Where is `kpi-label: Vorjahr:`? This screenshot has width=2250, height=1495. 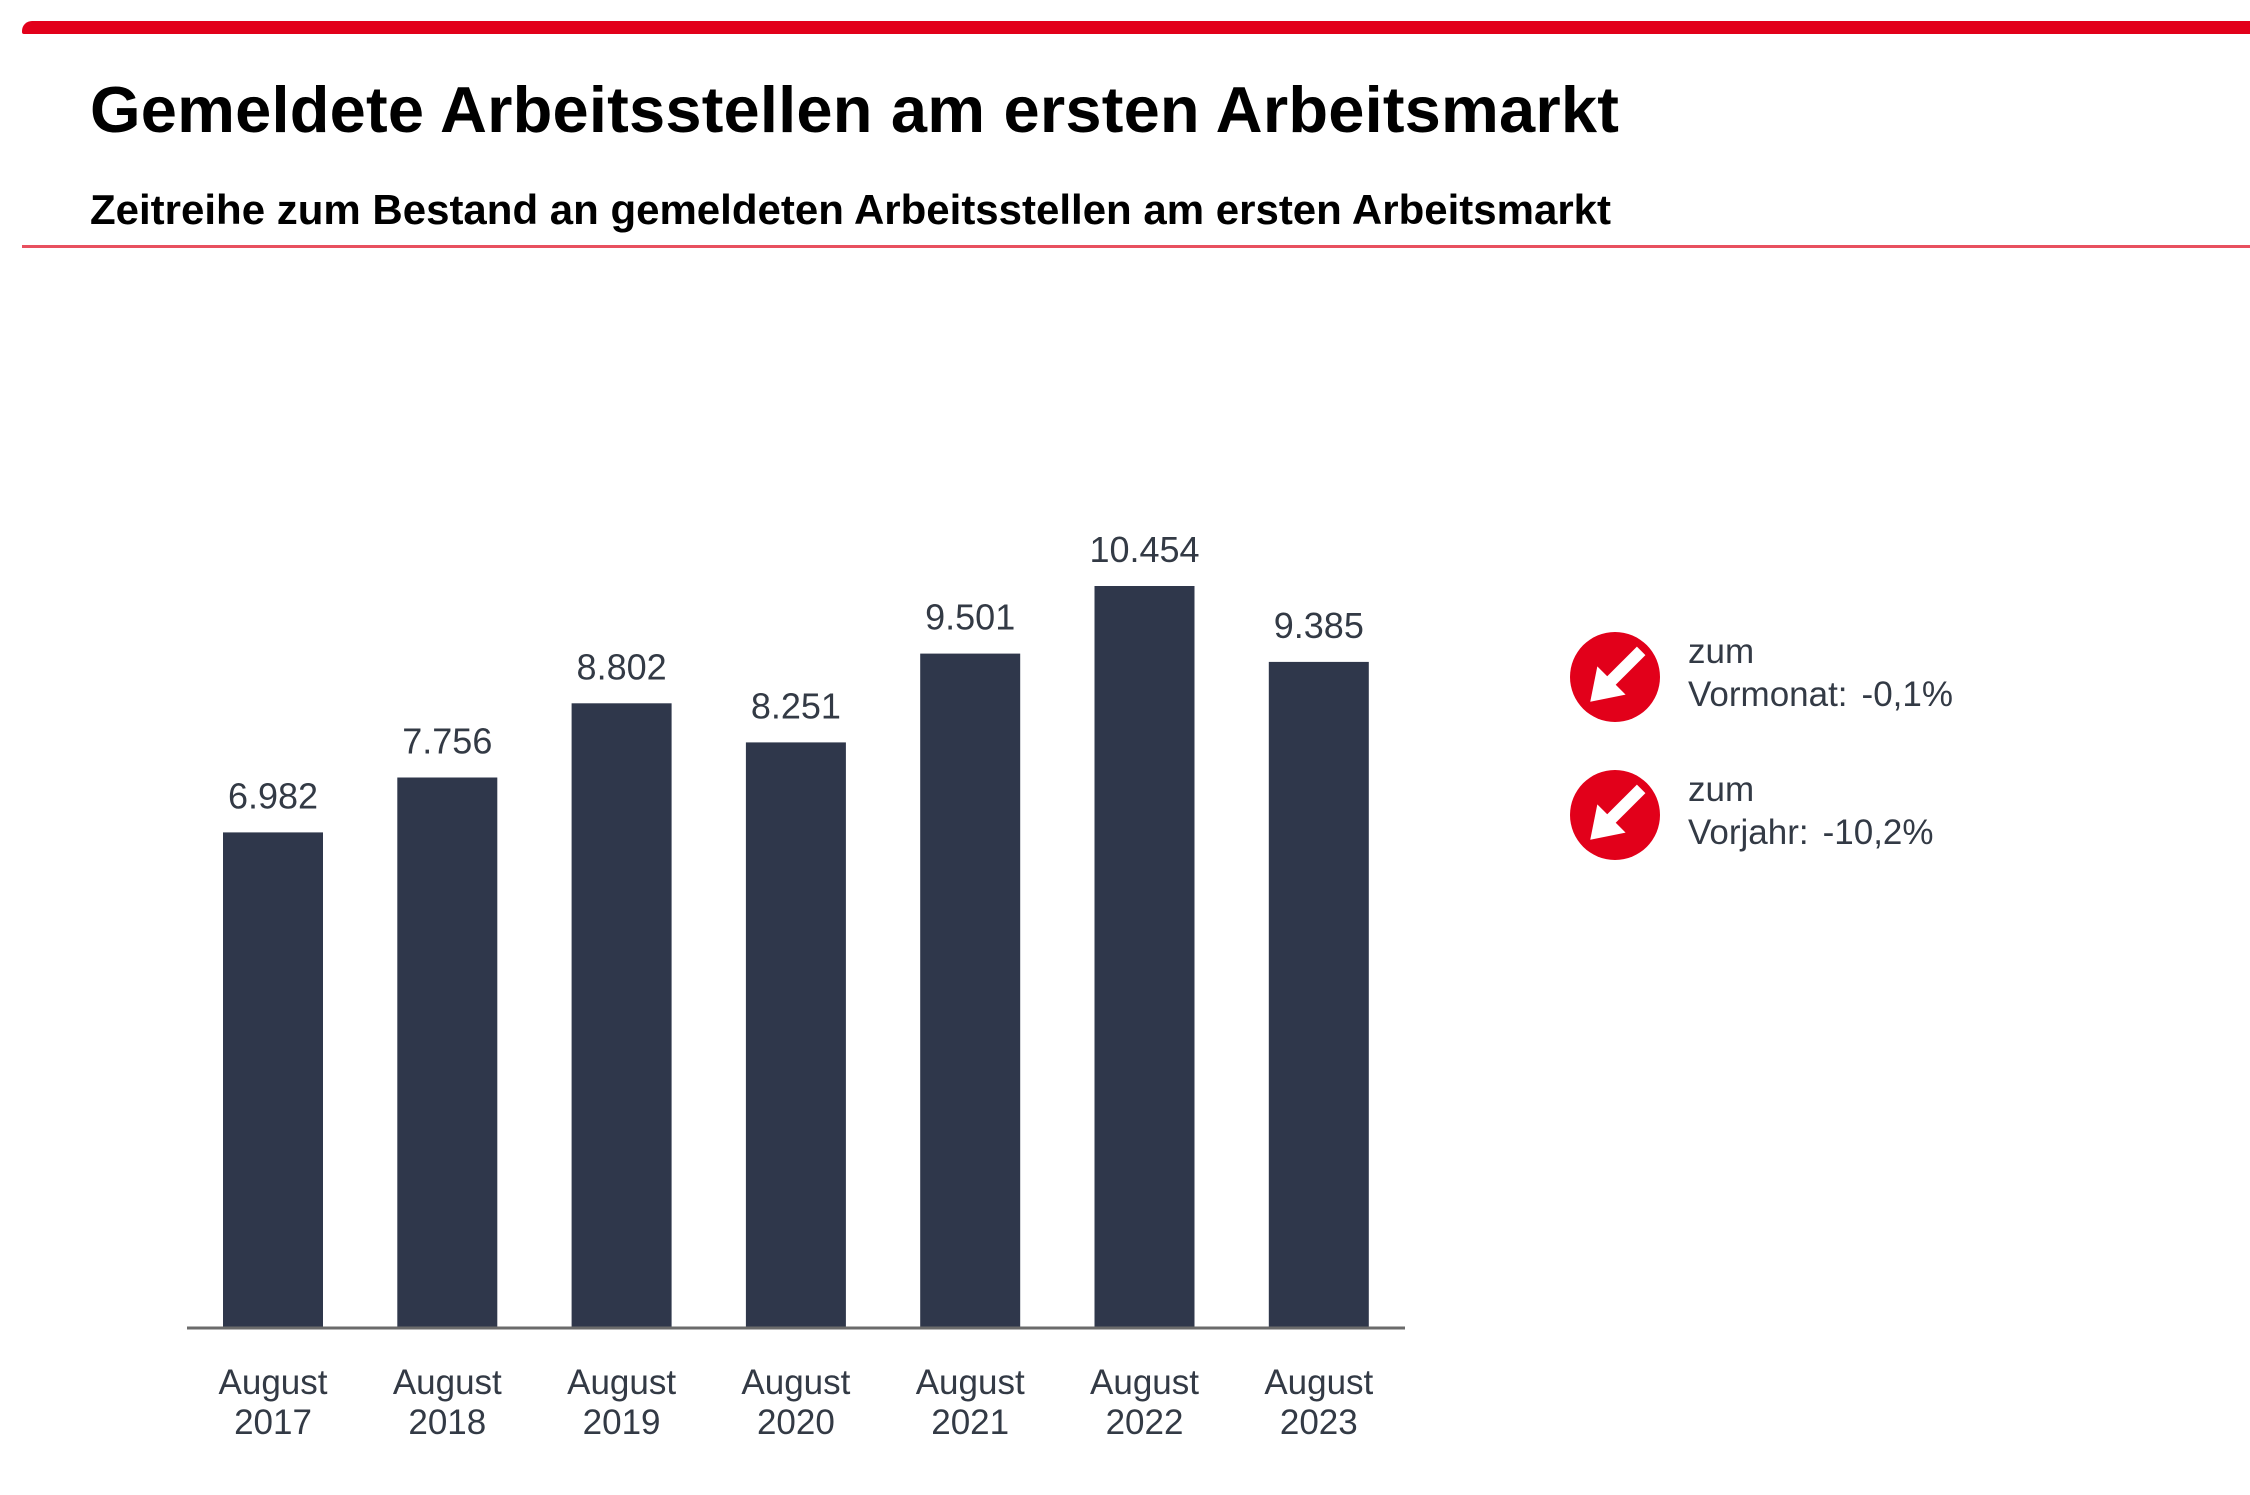 kpi-label: Vorjahr: is located at coordinates (1748, 832).